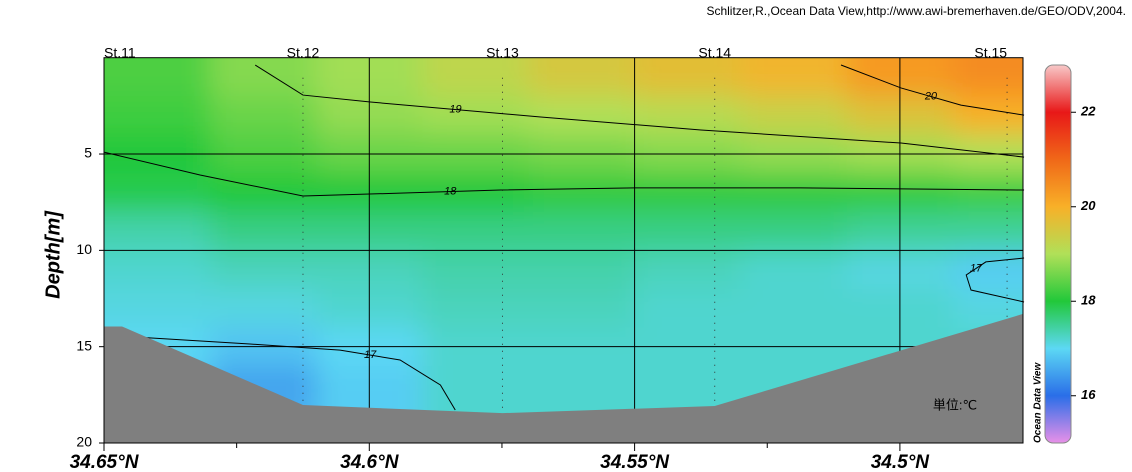 This screenshot has height=472, width=1132. Describe the element at coordinates (53, 254) in the screenshot. I see `y-axis-label: Depth[m]` at that location.